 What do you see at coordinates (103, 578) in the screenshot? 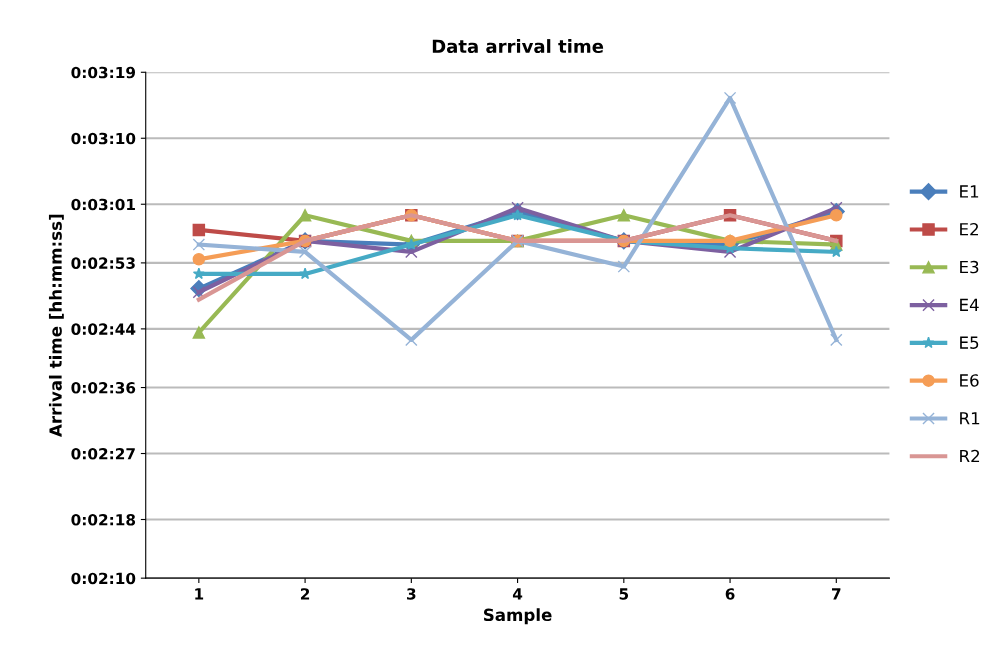
I see `y-tick-label: 0:02:10` at bounding box center [103, 578].